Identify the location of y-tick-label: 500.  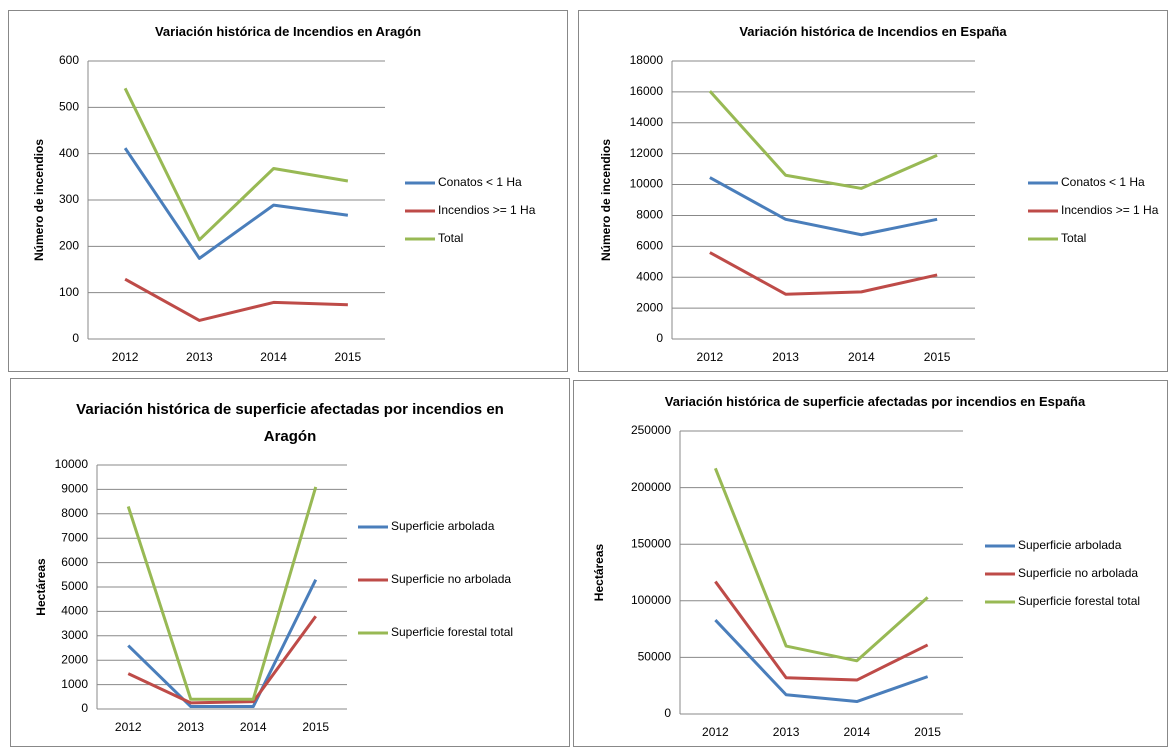
(69, 107).